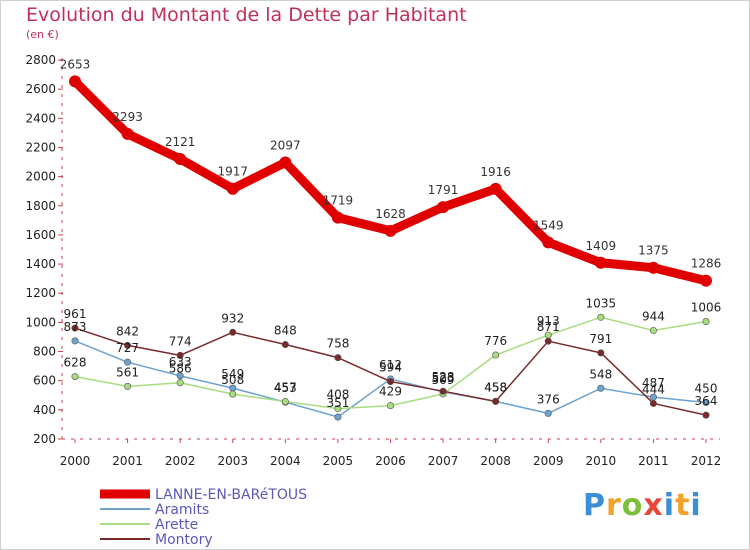 The image size is (750, 550). Describe the element at coordinates (232, 380) in the screenshot. I see `data-label: 508` at that location.